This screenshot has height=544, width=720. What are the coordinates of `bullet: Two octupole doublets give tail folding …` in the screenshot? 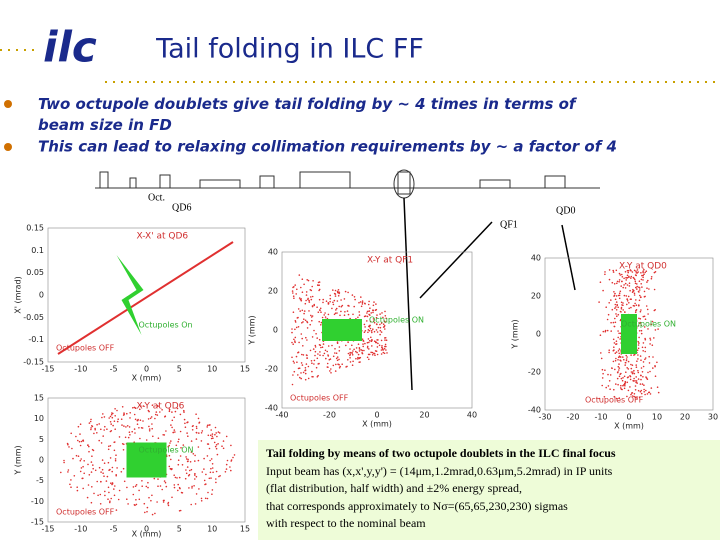 It's located at (308, 114).